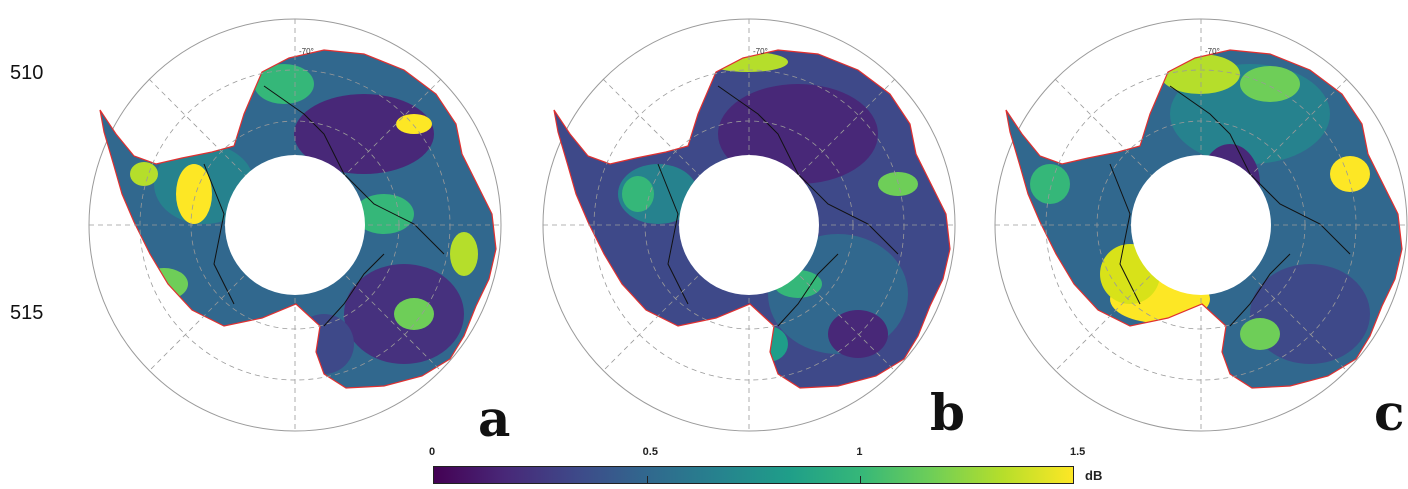  What do you see at coordinates (1389, 410) in the screenshot?
I see `panel-letter-c: c` at bounding box center [1389, 410].